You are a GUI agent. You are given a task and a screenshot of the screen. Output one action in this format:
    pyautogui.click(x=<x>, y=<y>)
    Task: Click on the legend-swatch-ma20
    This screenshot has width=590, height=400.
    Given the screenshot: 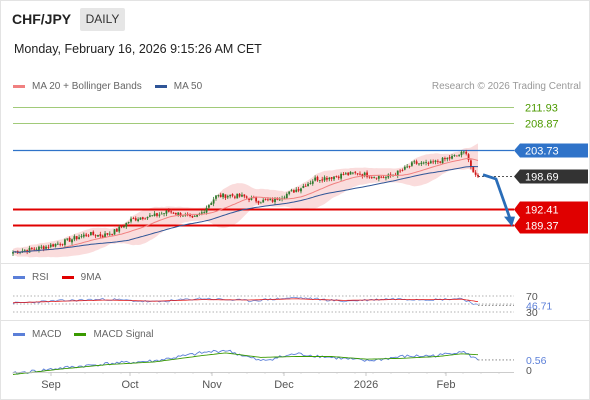 What is the action you would take?
    pyautogui.click(x=19, y=86)
    